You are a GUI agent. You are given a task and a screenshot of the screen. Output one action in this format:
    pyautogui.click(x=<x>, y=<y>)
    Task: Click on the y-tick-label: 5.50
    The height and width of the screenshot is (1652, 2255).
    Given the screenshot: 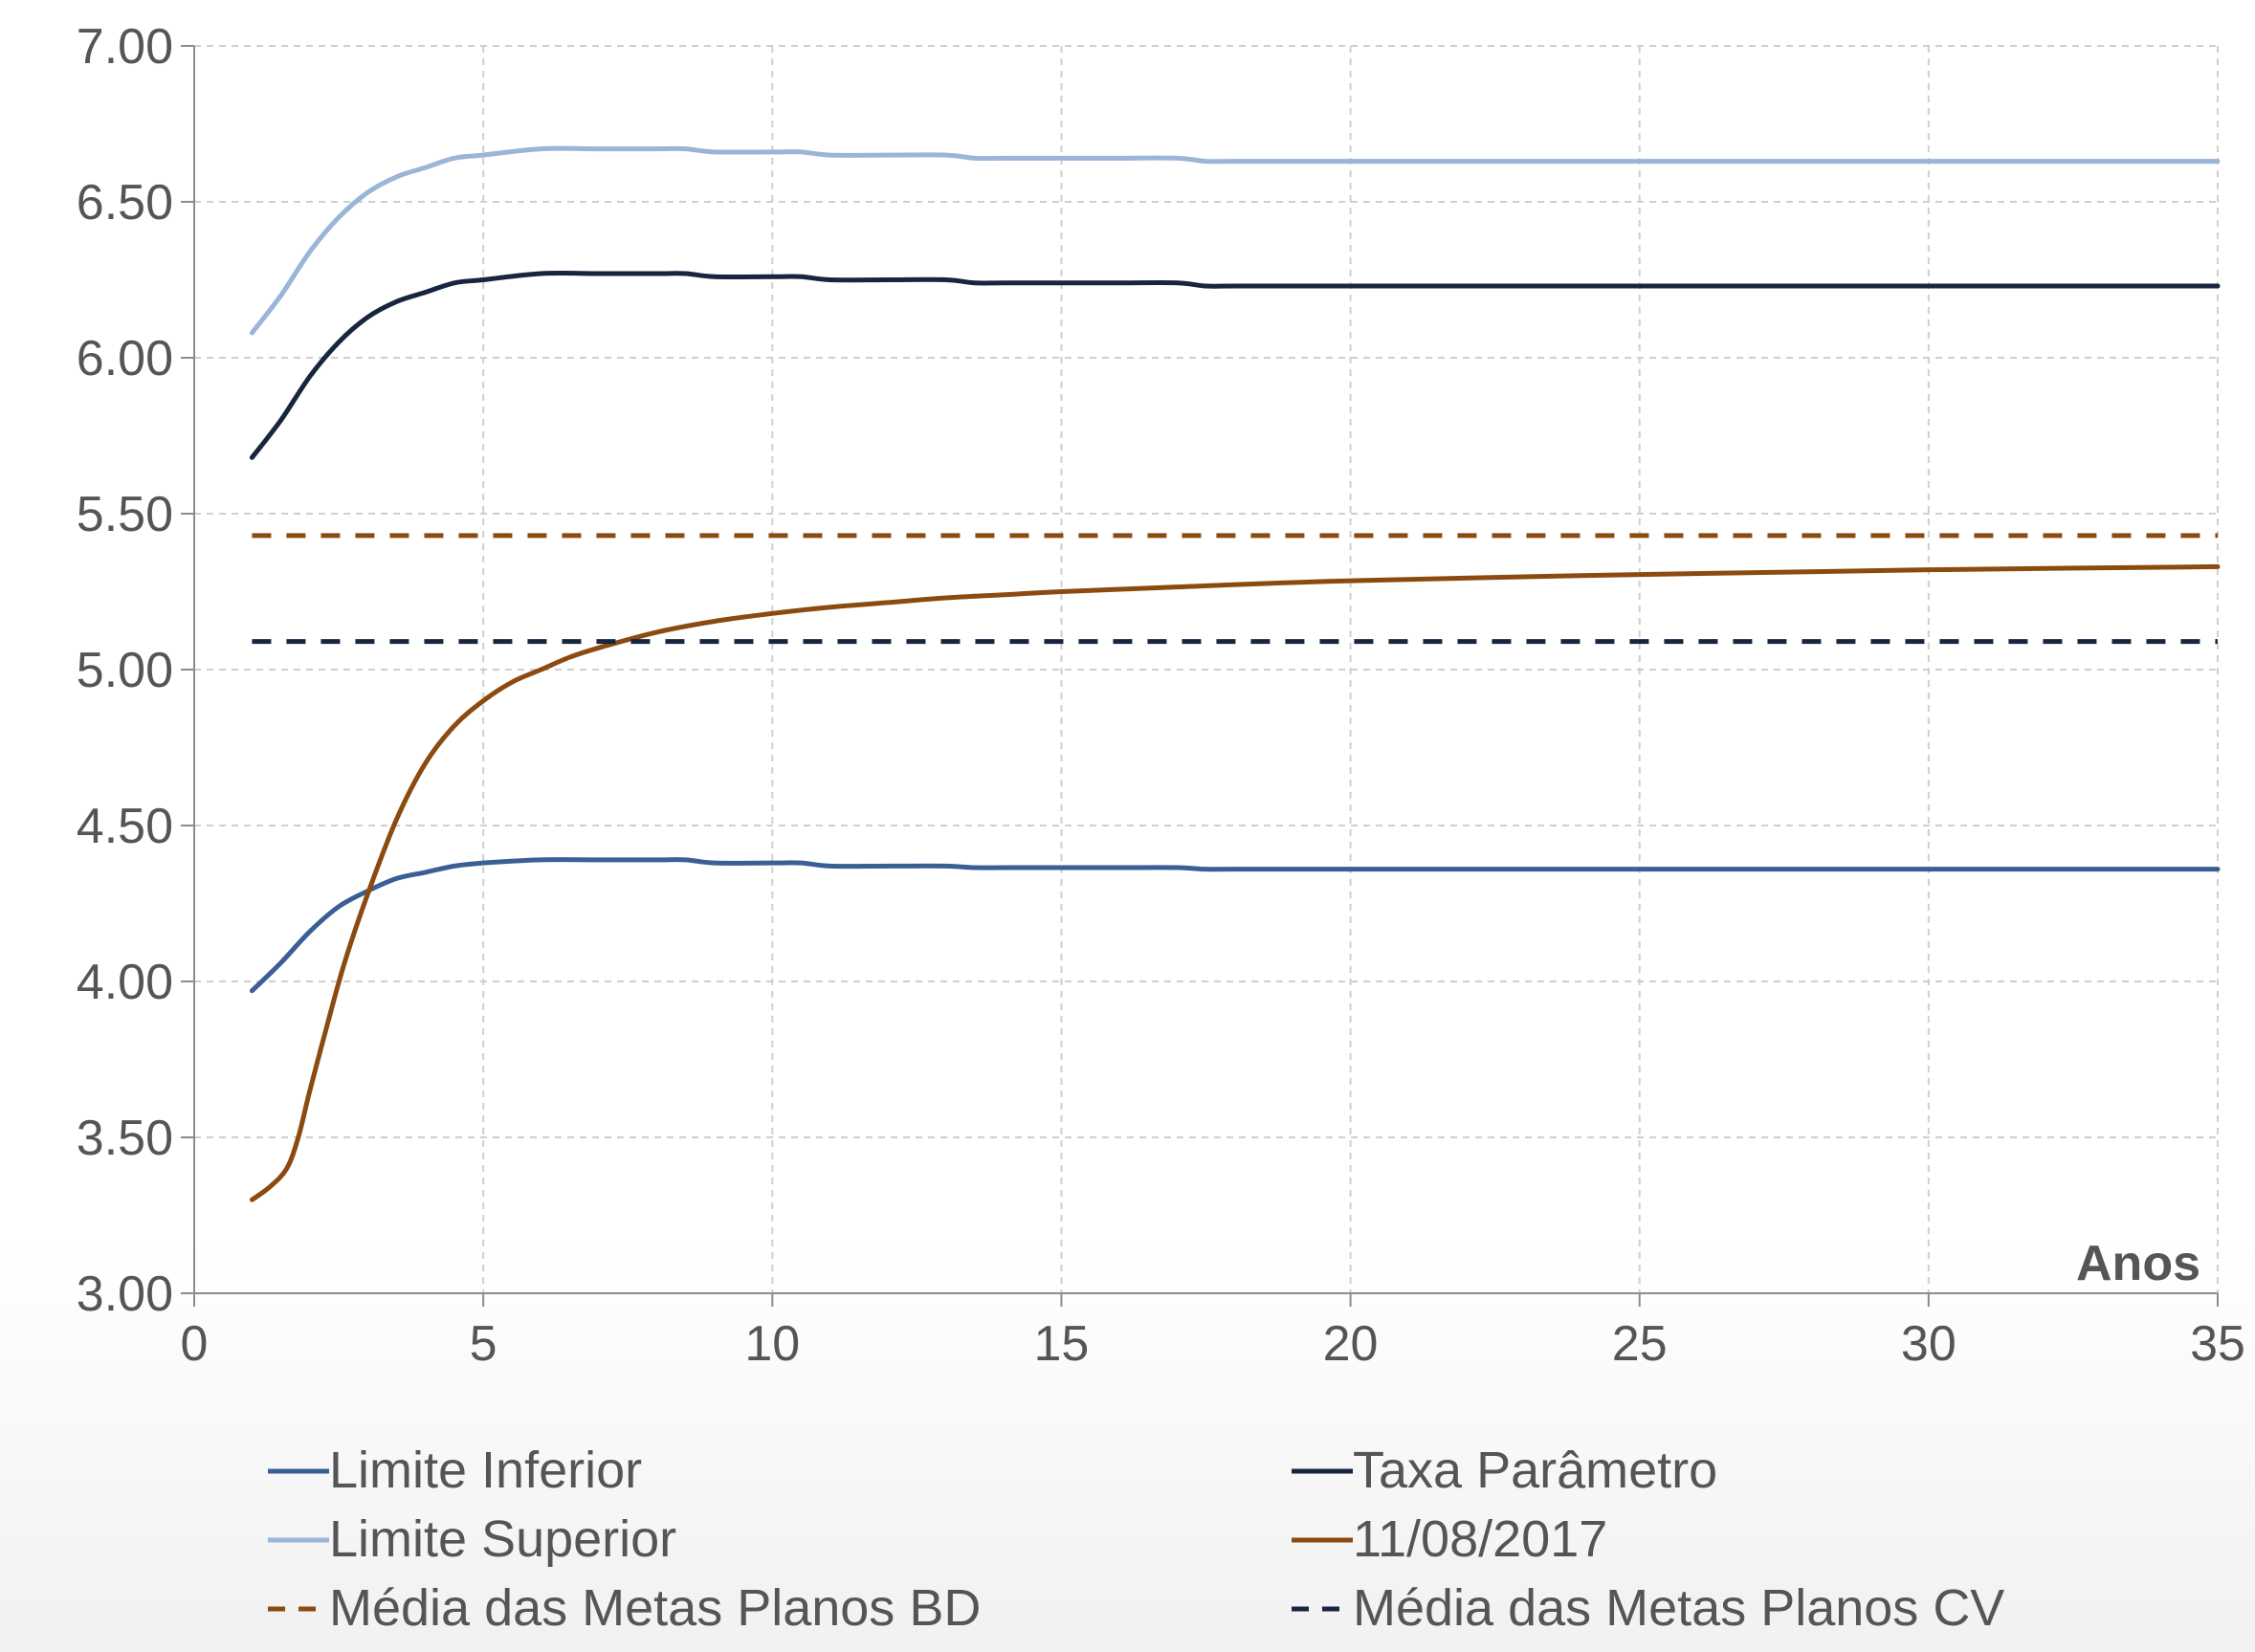 What is the action you would take?
    pyautogui.click(x=125, y=514)
    